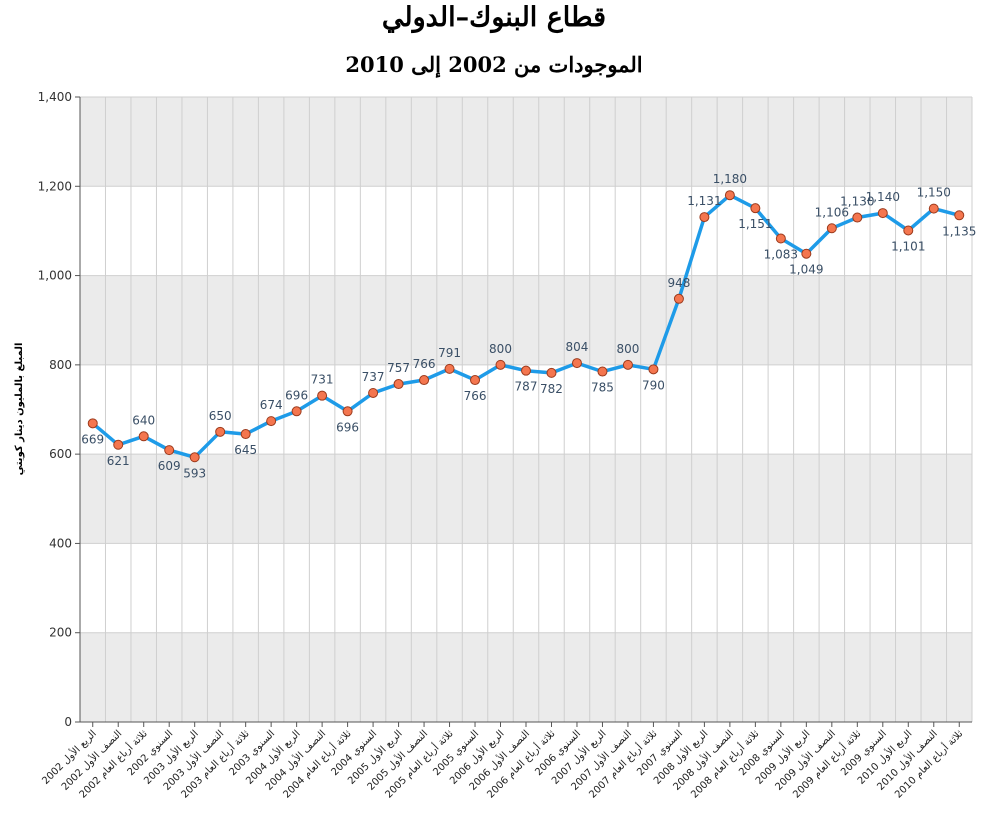 Image resolution: width=988 pixels, height=834 pixels. What do you see at coordinates (494, 64) in the screenshot?
I see `chart-subtitle: الموجودات من 2002 إلى 2010` at bounding box center [494, 64].